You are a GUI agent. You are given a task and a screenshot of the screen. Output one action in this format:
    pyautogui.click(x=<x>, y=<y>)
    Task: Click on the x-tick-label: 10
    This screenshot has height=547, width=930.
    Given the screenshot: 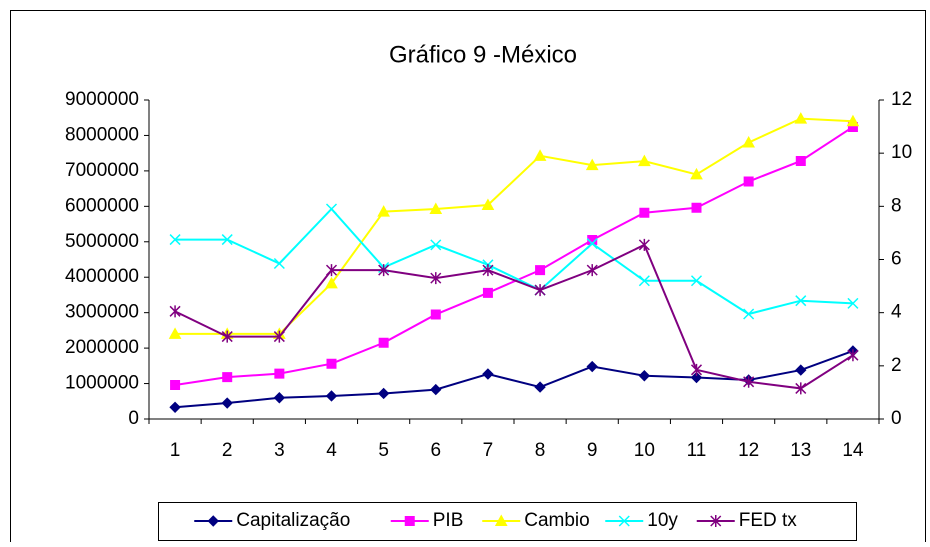 What is the action you would take?
    pyautogui.click(x=644, y=450)
    